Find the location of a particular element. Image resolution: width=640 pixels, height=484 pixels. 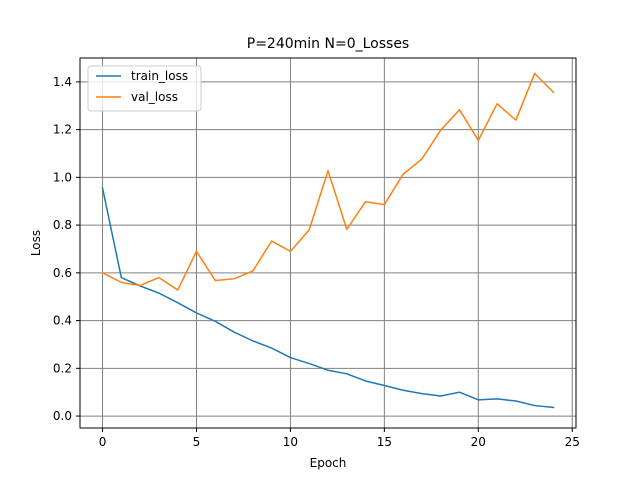

legend-frame is located at coordinates (144, 88).